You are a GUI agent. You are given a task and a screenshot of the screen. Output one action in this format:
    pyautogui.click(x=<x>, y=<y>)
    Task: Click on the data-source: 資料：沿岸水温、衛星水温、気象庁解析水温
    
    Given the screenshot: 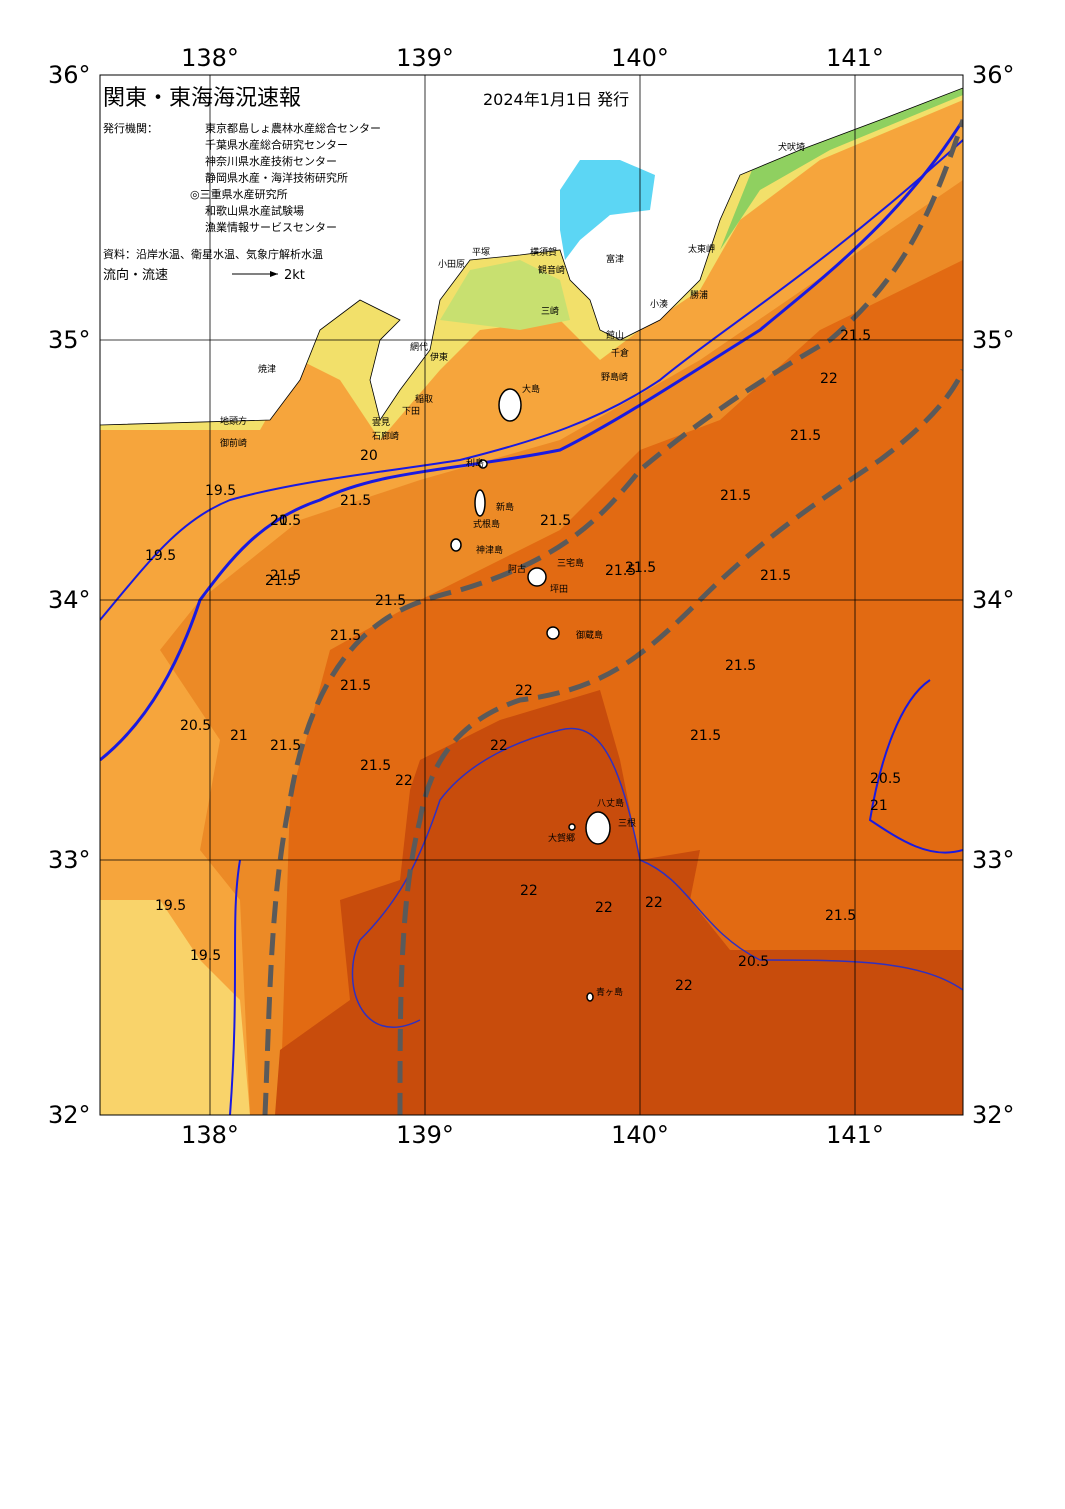 What is the action you would take?
    pyautogui.click(x=213, y=254)
    